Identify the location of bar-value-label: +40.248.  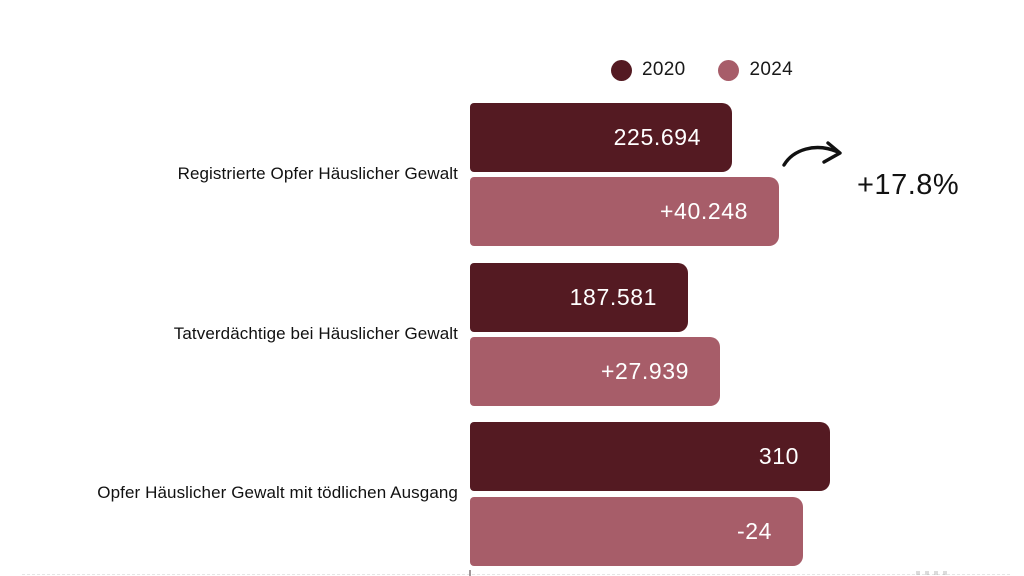
(704, 211).